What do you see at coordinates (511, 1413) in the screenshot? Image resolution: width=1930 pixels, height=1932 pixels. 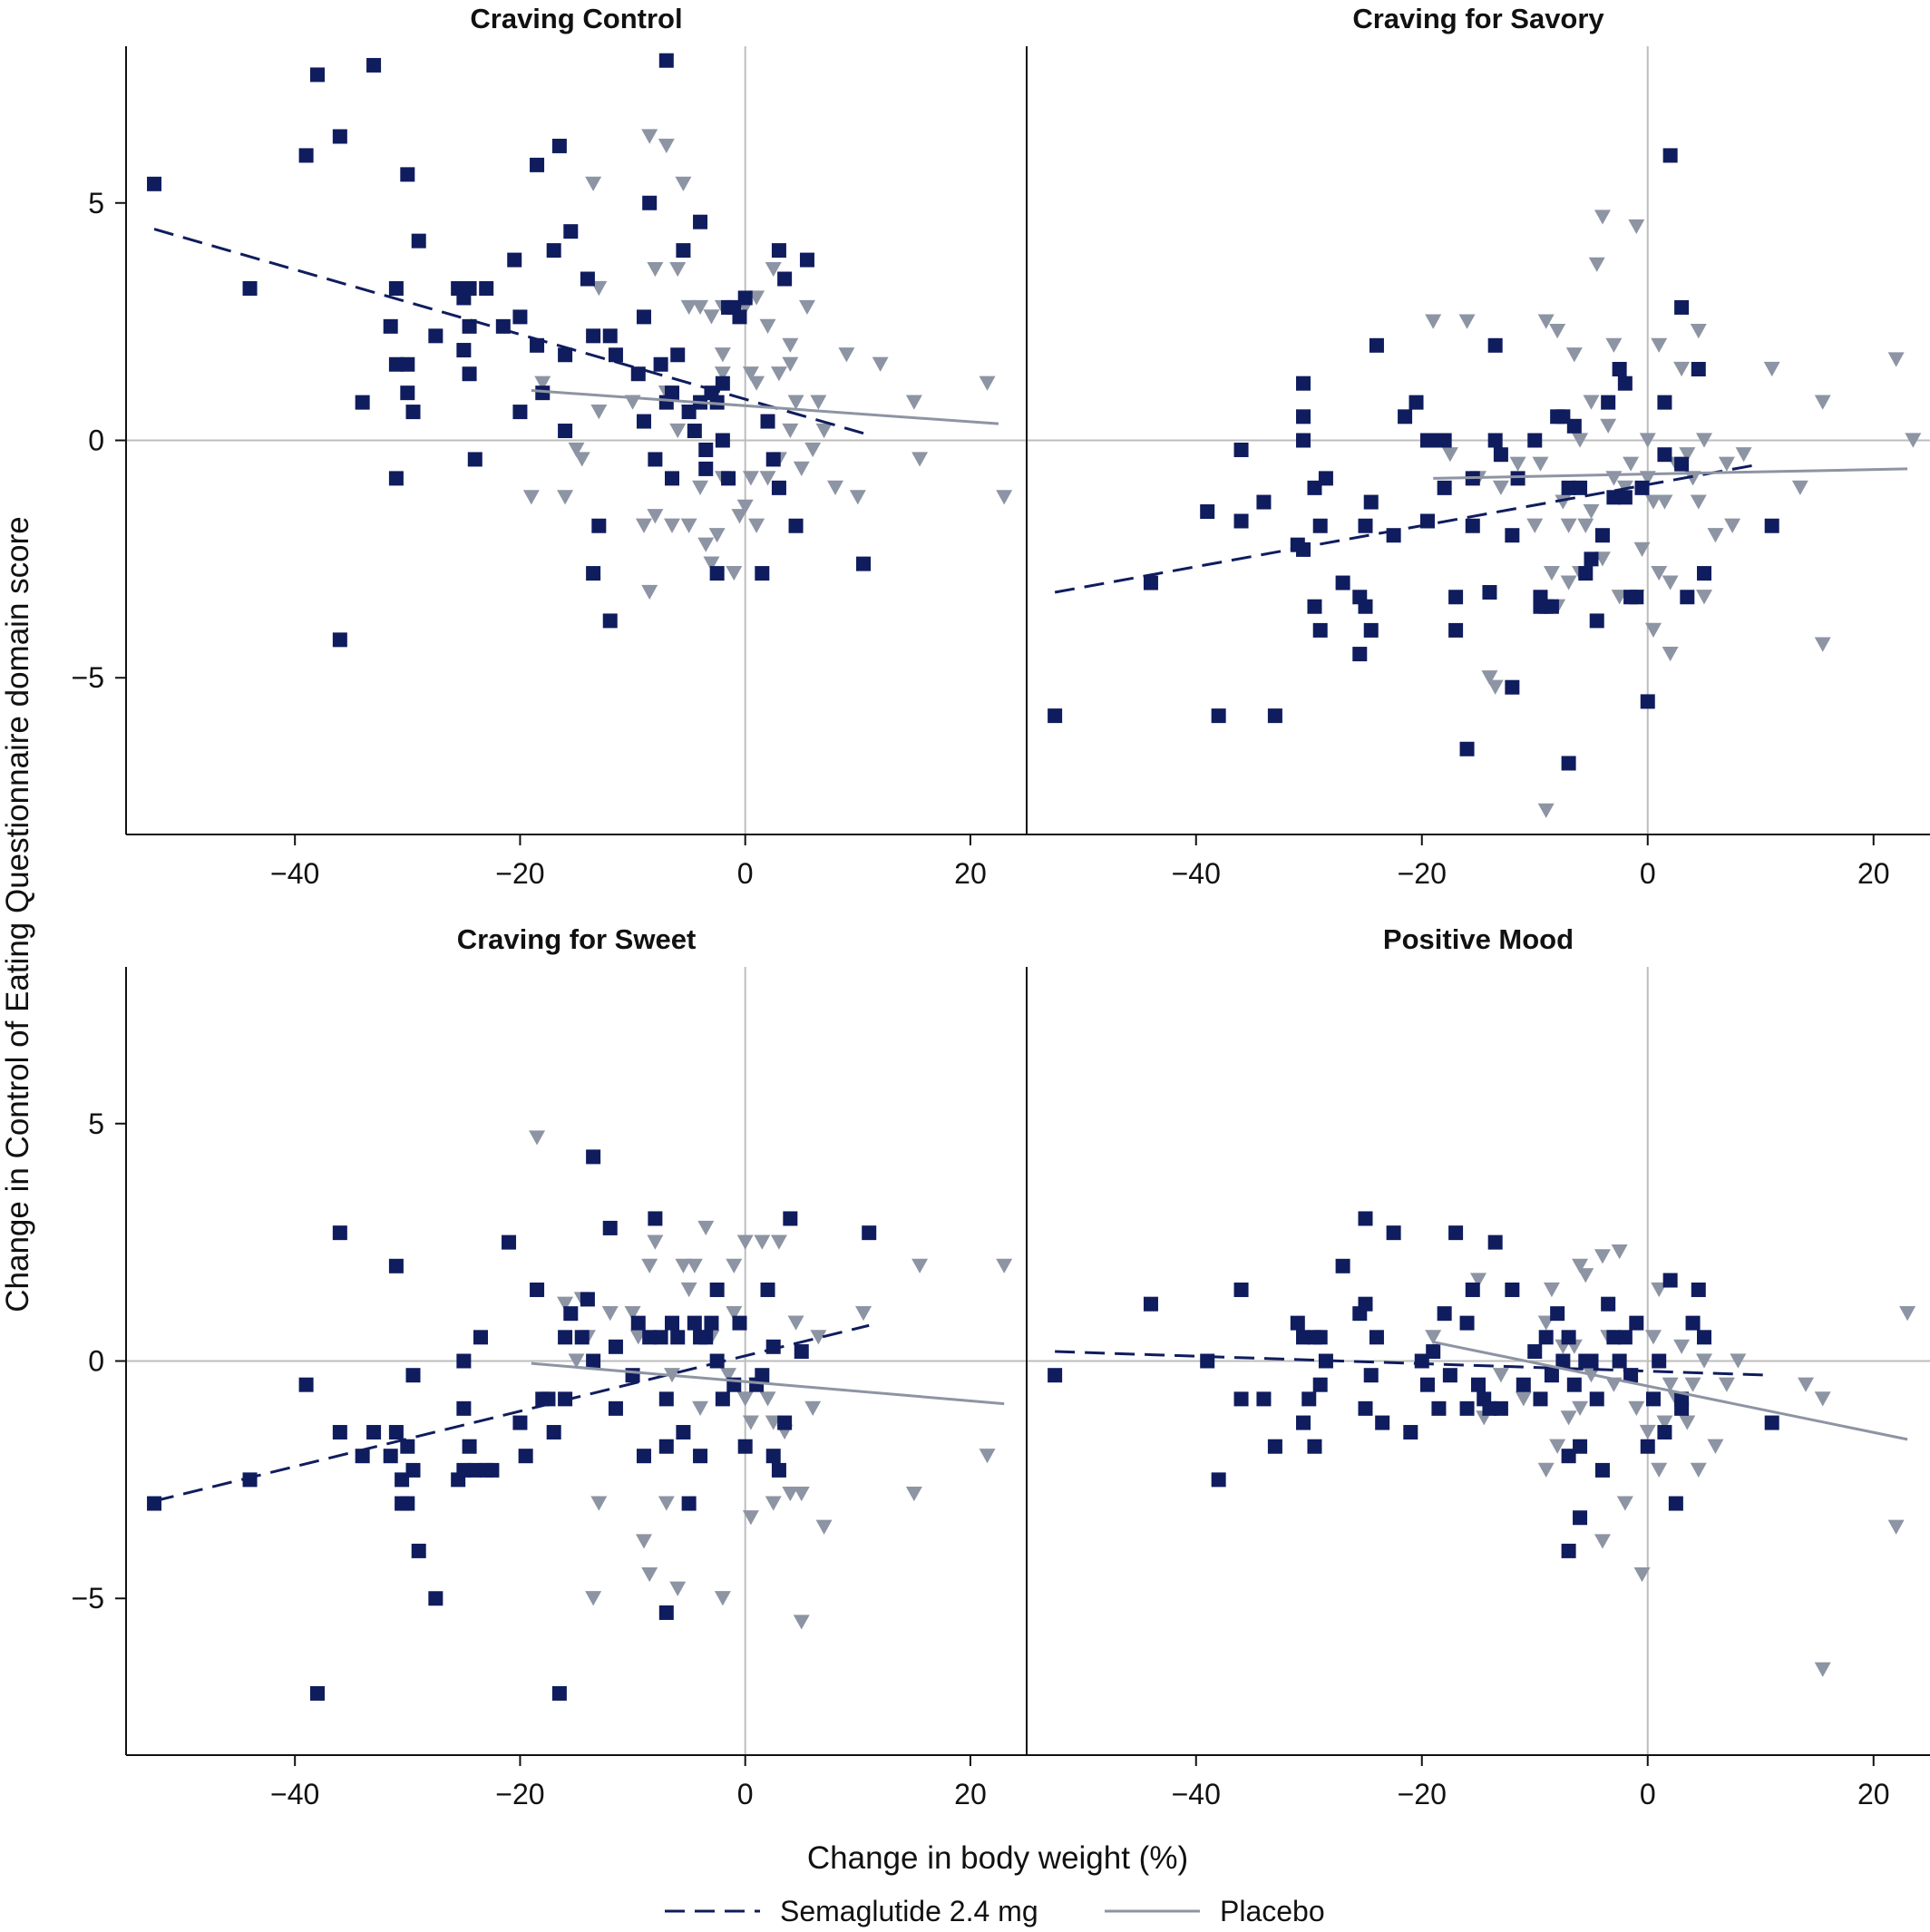 I see `semaglutide-fit-line` at bounding box center [511, 1413].